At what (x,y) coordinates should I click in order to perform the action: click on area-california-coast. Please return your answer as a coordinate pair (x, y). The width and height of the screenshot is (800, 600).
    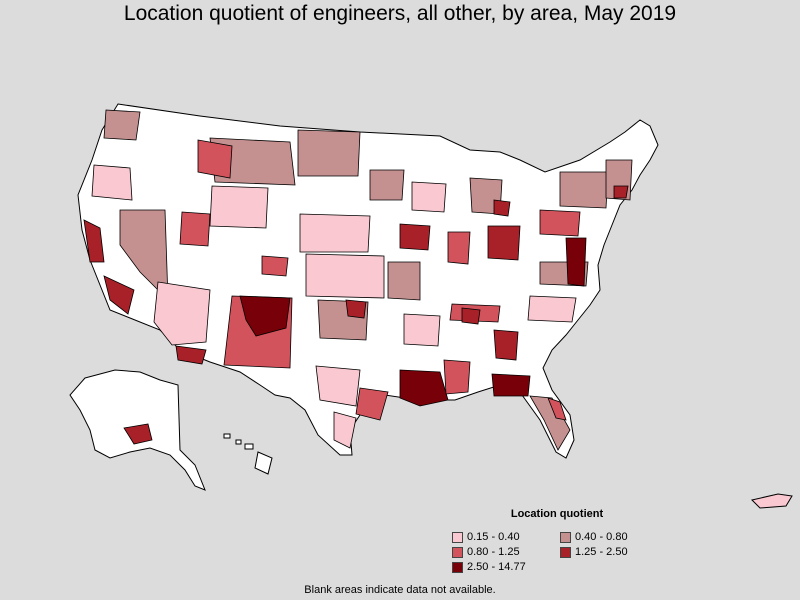
    Looking at the image, I should click on (94, 241).